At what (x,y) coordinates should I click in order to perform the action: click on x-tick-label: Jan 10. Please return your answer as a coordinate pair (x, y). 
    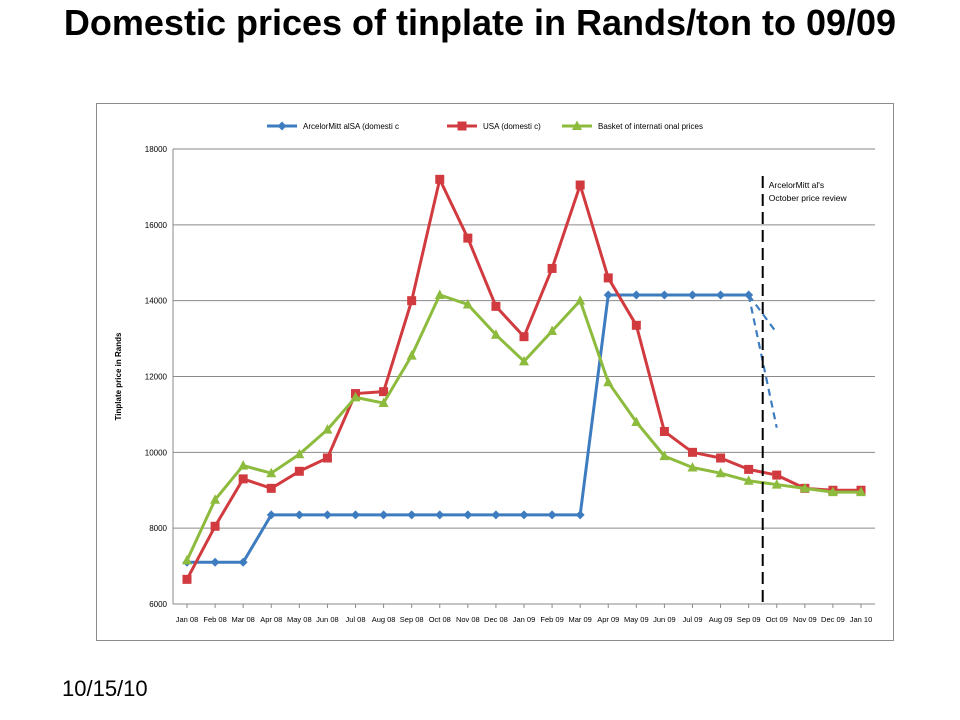
    Looking at the image, I should click on (861, 619).